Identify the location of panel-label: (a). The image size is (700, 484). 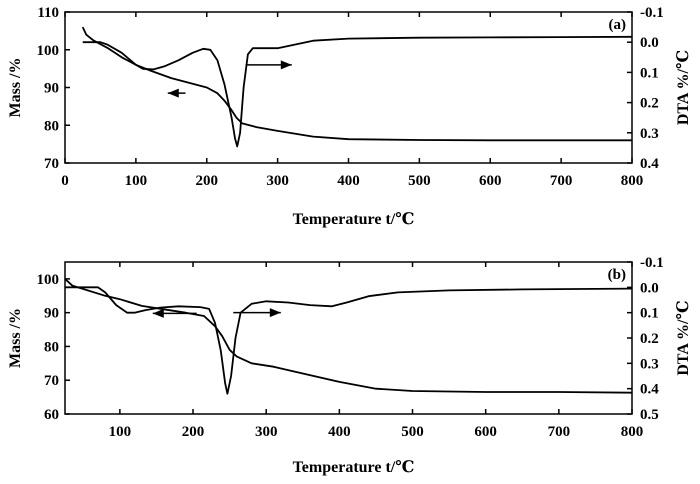
(618, 25).